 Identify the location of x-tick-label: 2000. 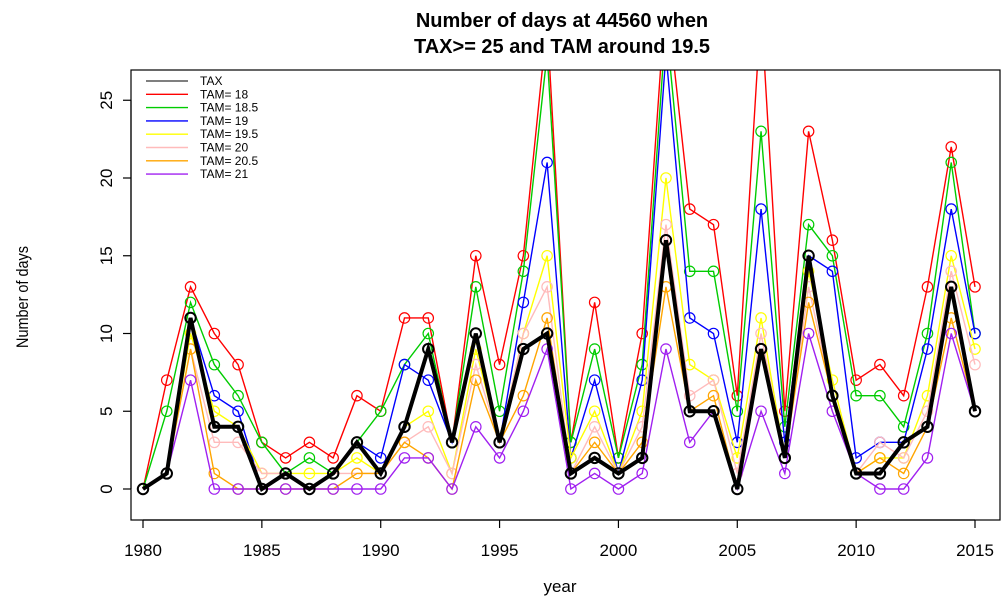
(619, 550).